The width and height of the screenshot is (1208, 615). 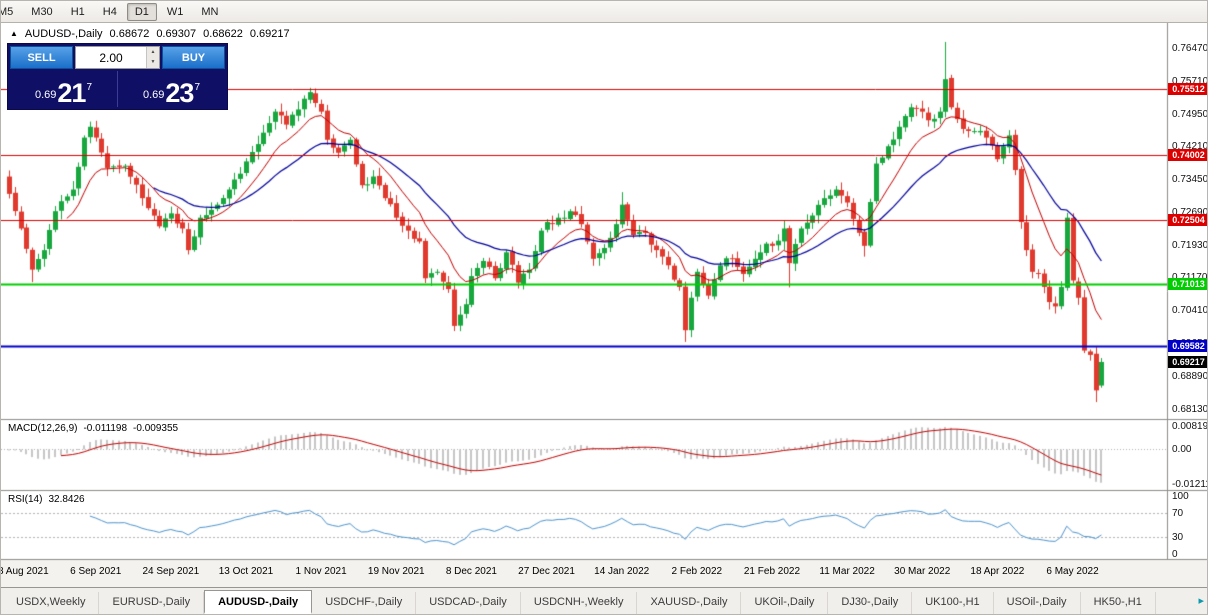 I want to click on ohlc-open: 0.68672, so click(x=129, y=34).